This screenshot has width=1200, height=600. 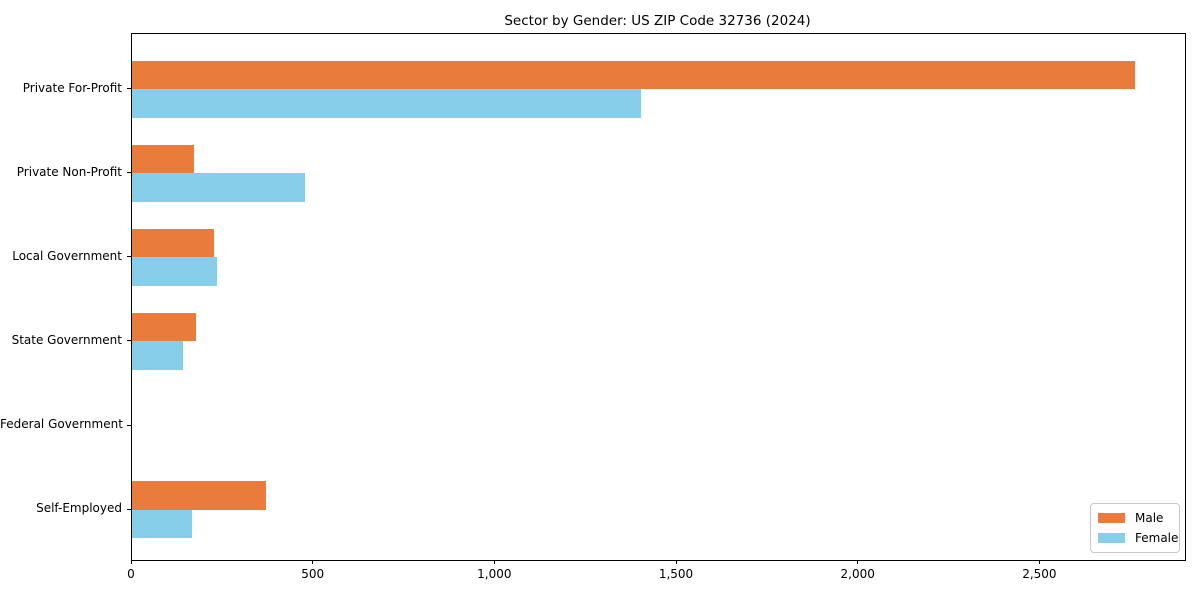 I want to click on legend-label-male: Male, so click(x=1149, y=518).